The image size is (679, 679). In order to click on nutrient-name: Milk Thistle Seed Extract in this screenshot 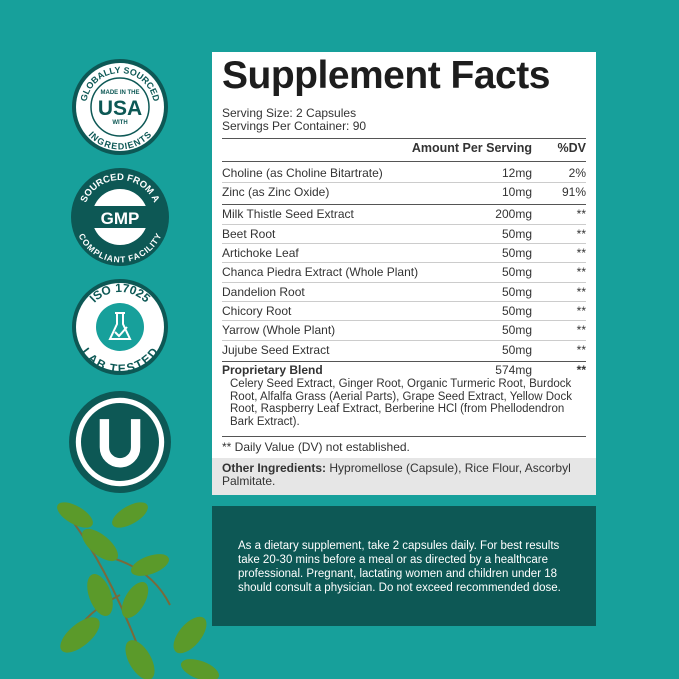, I will do `click(288, 214)`.